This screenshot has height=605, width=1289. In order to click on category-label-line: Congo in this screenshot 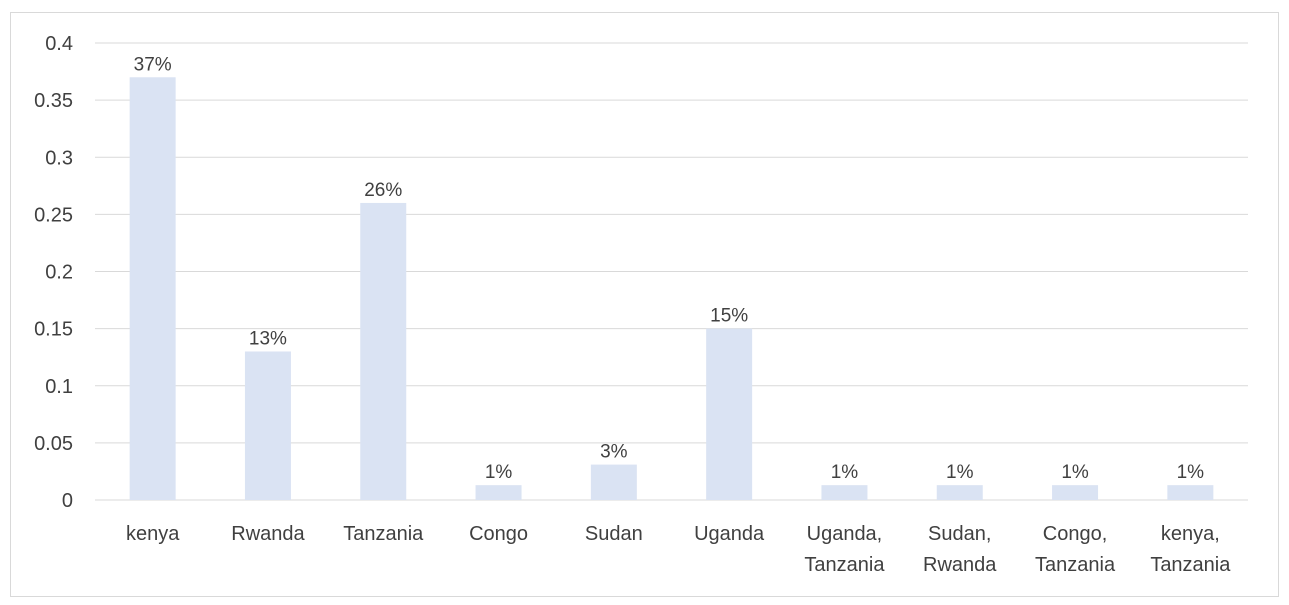, I will do `click(498, 534)`.